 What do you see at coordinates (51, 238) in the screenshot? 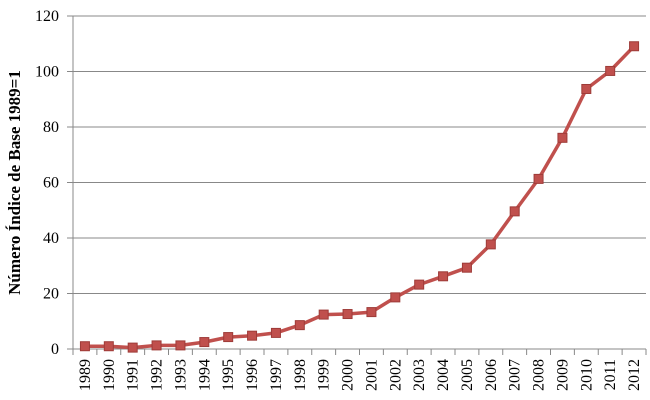
I see `y-tick-label: 40` at bounding box center [51, 238].